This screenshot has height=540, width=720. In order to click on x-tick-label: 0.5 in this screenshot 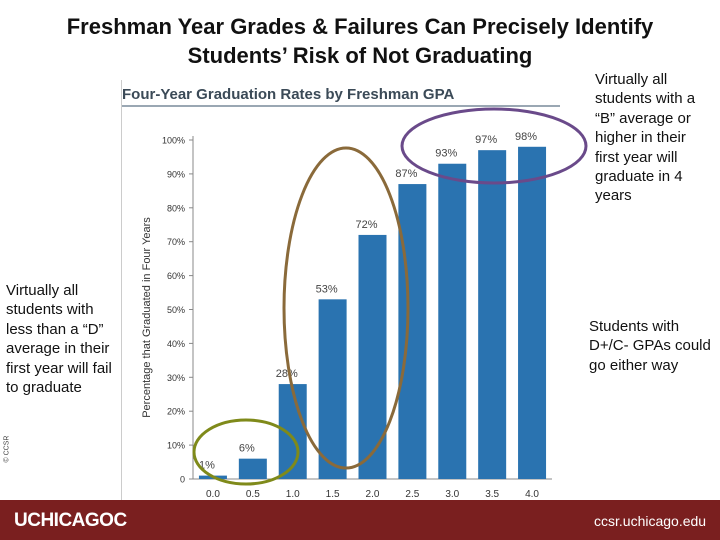, I will do `click(253, 494)`.